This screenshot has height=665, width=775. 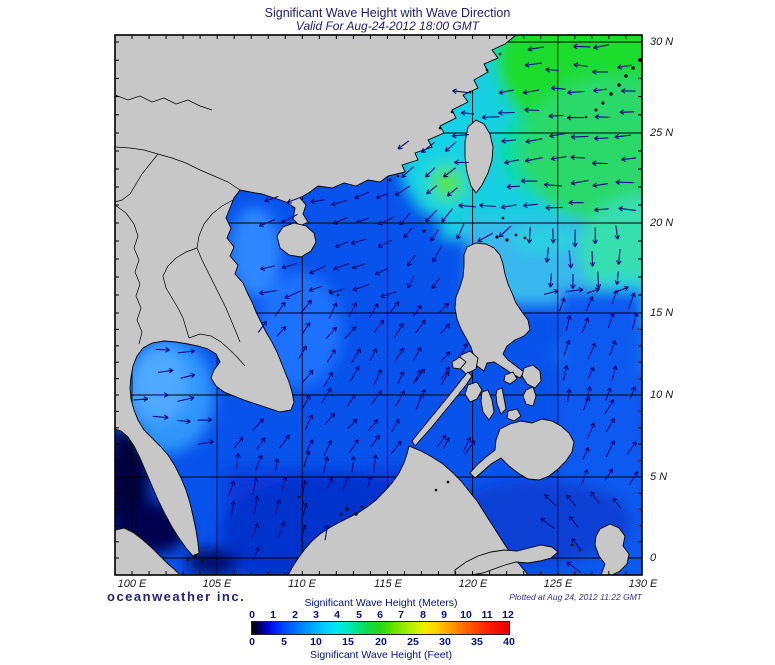 What do you see at coordinates (296, 240) in the screenshot?
I see `hainan` at bounding box center [296, 240].